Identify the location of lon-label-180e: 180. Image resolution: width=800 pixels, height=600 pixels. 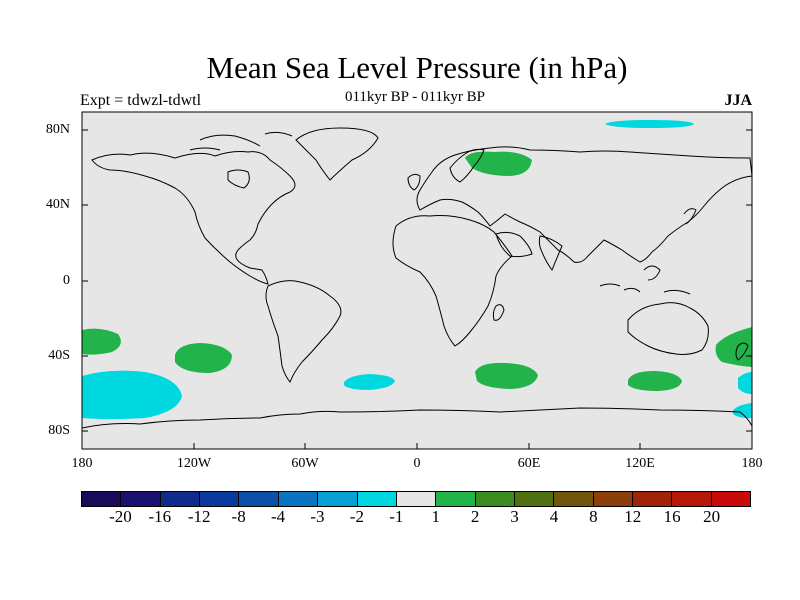
(752, 463).